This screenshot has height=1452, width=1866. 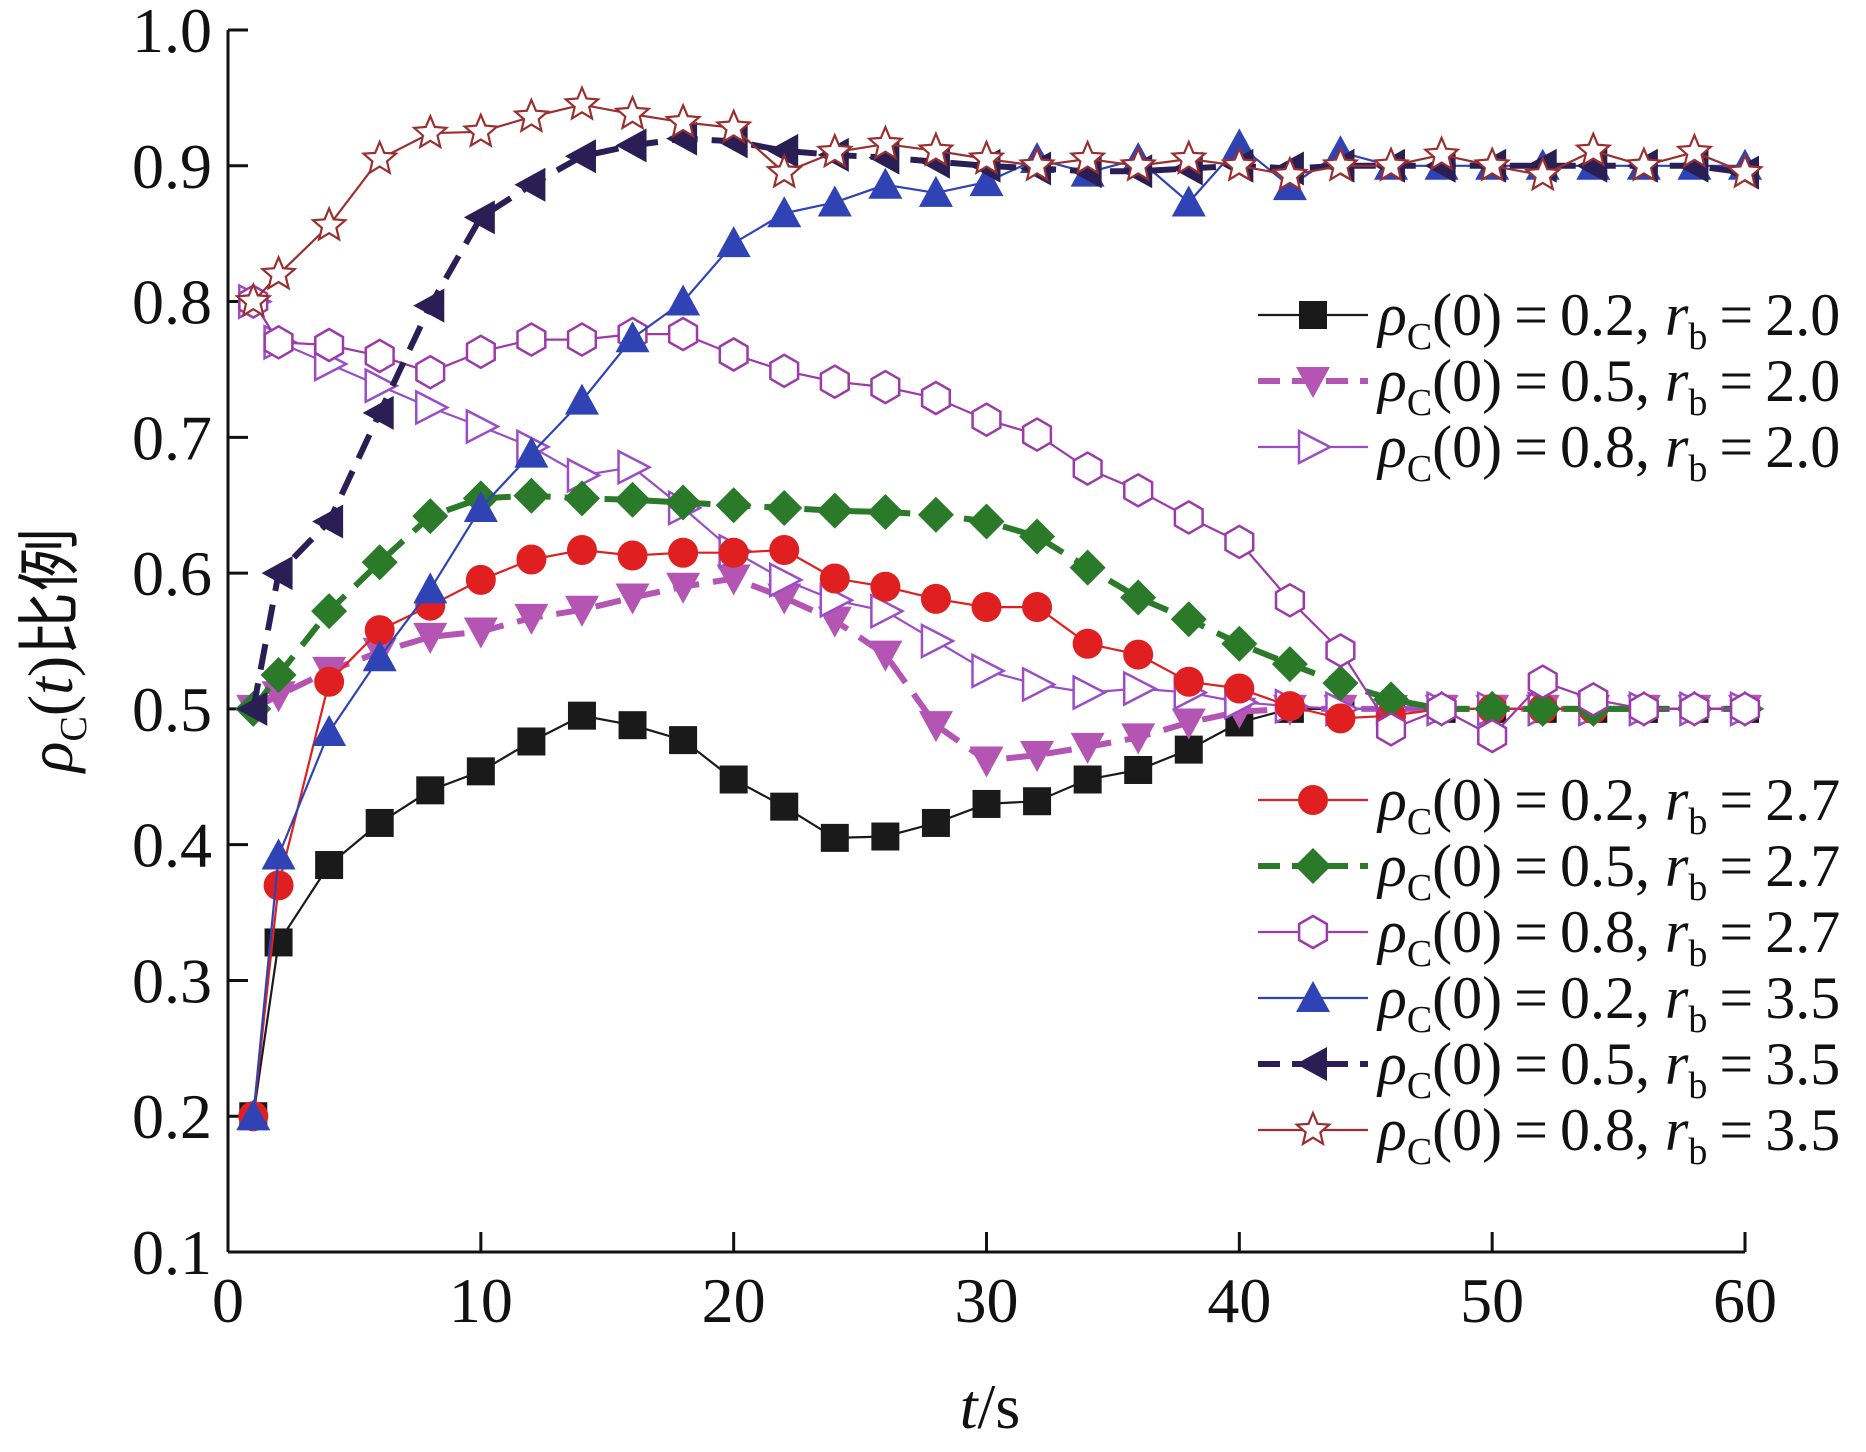 What do you see at coordinates (1239, 1300) in the screenshot?
I see `x-tick-label: 40` at bounding box center [1239, 1300].